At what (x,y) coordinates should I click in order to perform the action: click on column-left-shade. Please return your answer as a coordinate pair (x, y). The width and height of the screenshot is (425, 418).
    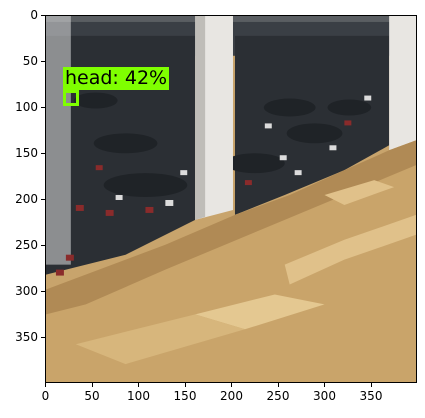
    Looking at the image, I should click on (200, 118).